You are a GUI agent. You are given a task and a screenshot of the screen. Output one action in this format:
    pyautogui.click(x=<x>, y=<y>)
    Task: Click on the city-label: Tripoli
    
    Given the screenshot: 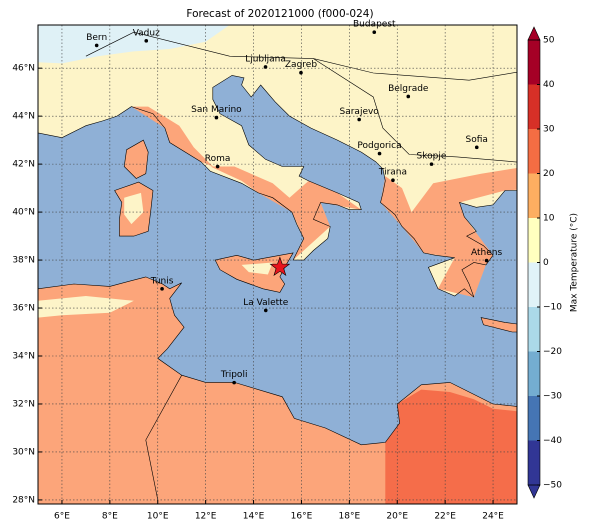 What is the action you would take?
    pyautogui.click(x=234, y=375)
    